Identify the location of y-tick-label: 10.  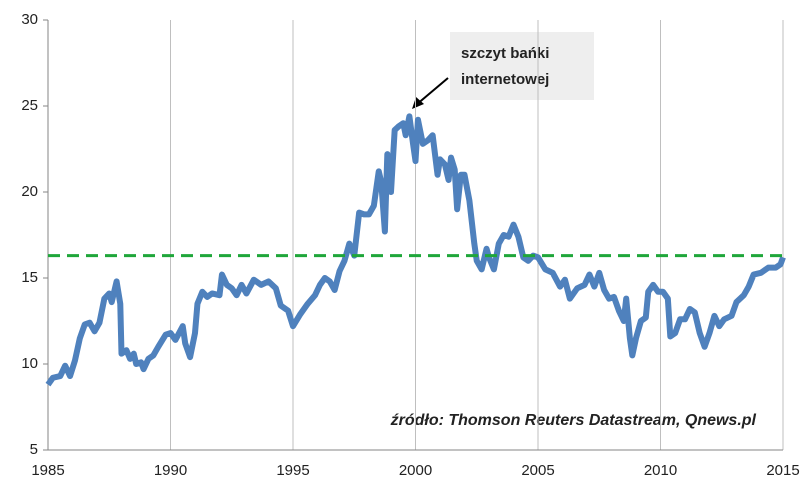
(29, 363).